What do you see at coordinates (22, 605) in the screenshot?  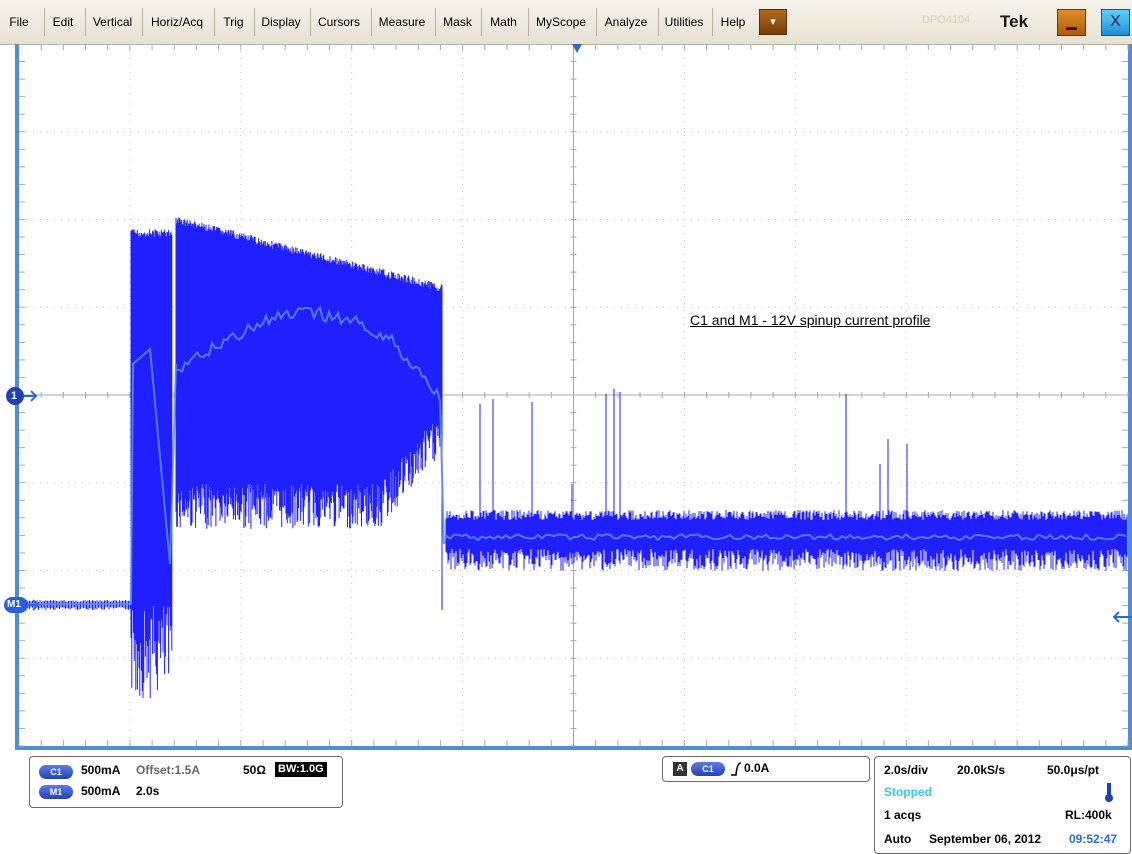 I see `m1-ground-marker` at bounding box center [22, 605].